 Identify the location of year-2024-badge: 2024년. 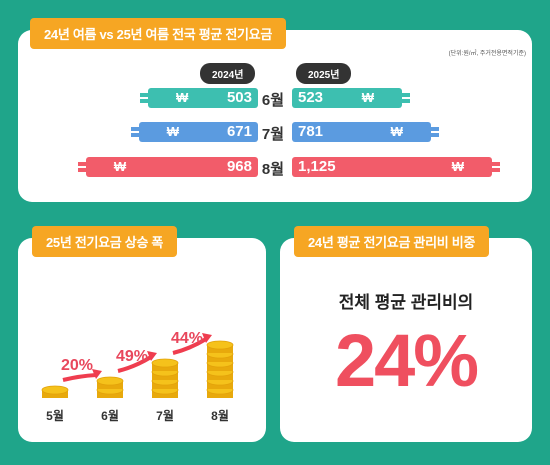
(228, 73).